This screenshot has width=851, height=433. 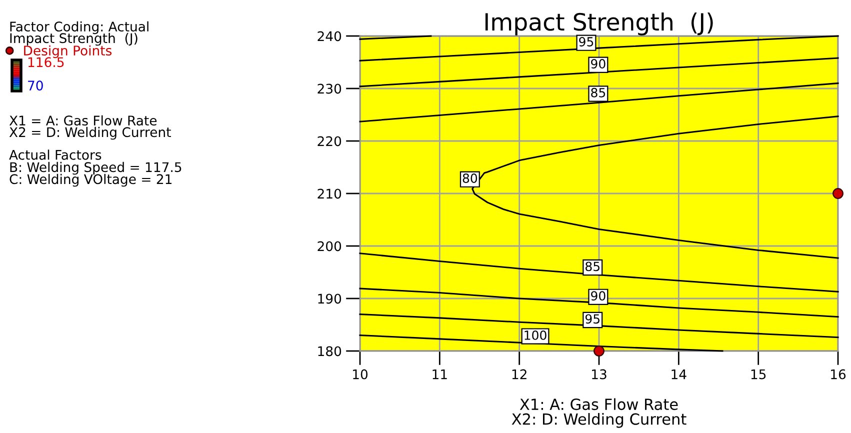 I want to click on chart-title: Impact Strength (J), so click(x=599, y=24).